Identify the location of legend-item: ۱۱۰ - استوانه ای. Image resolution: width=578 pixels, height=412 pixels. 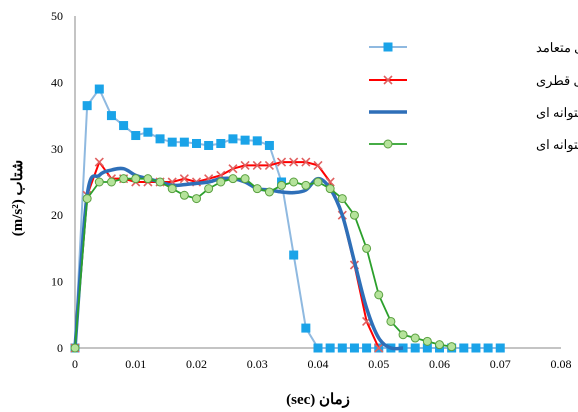
(473, 145).